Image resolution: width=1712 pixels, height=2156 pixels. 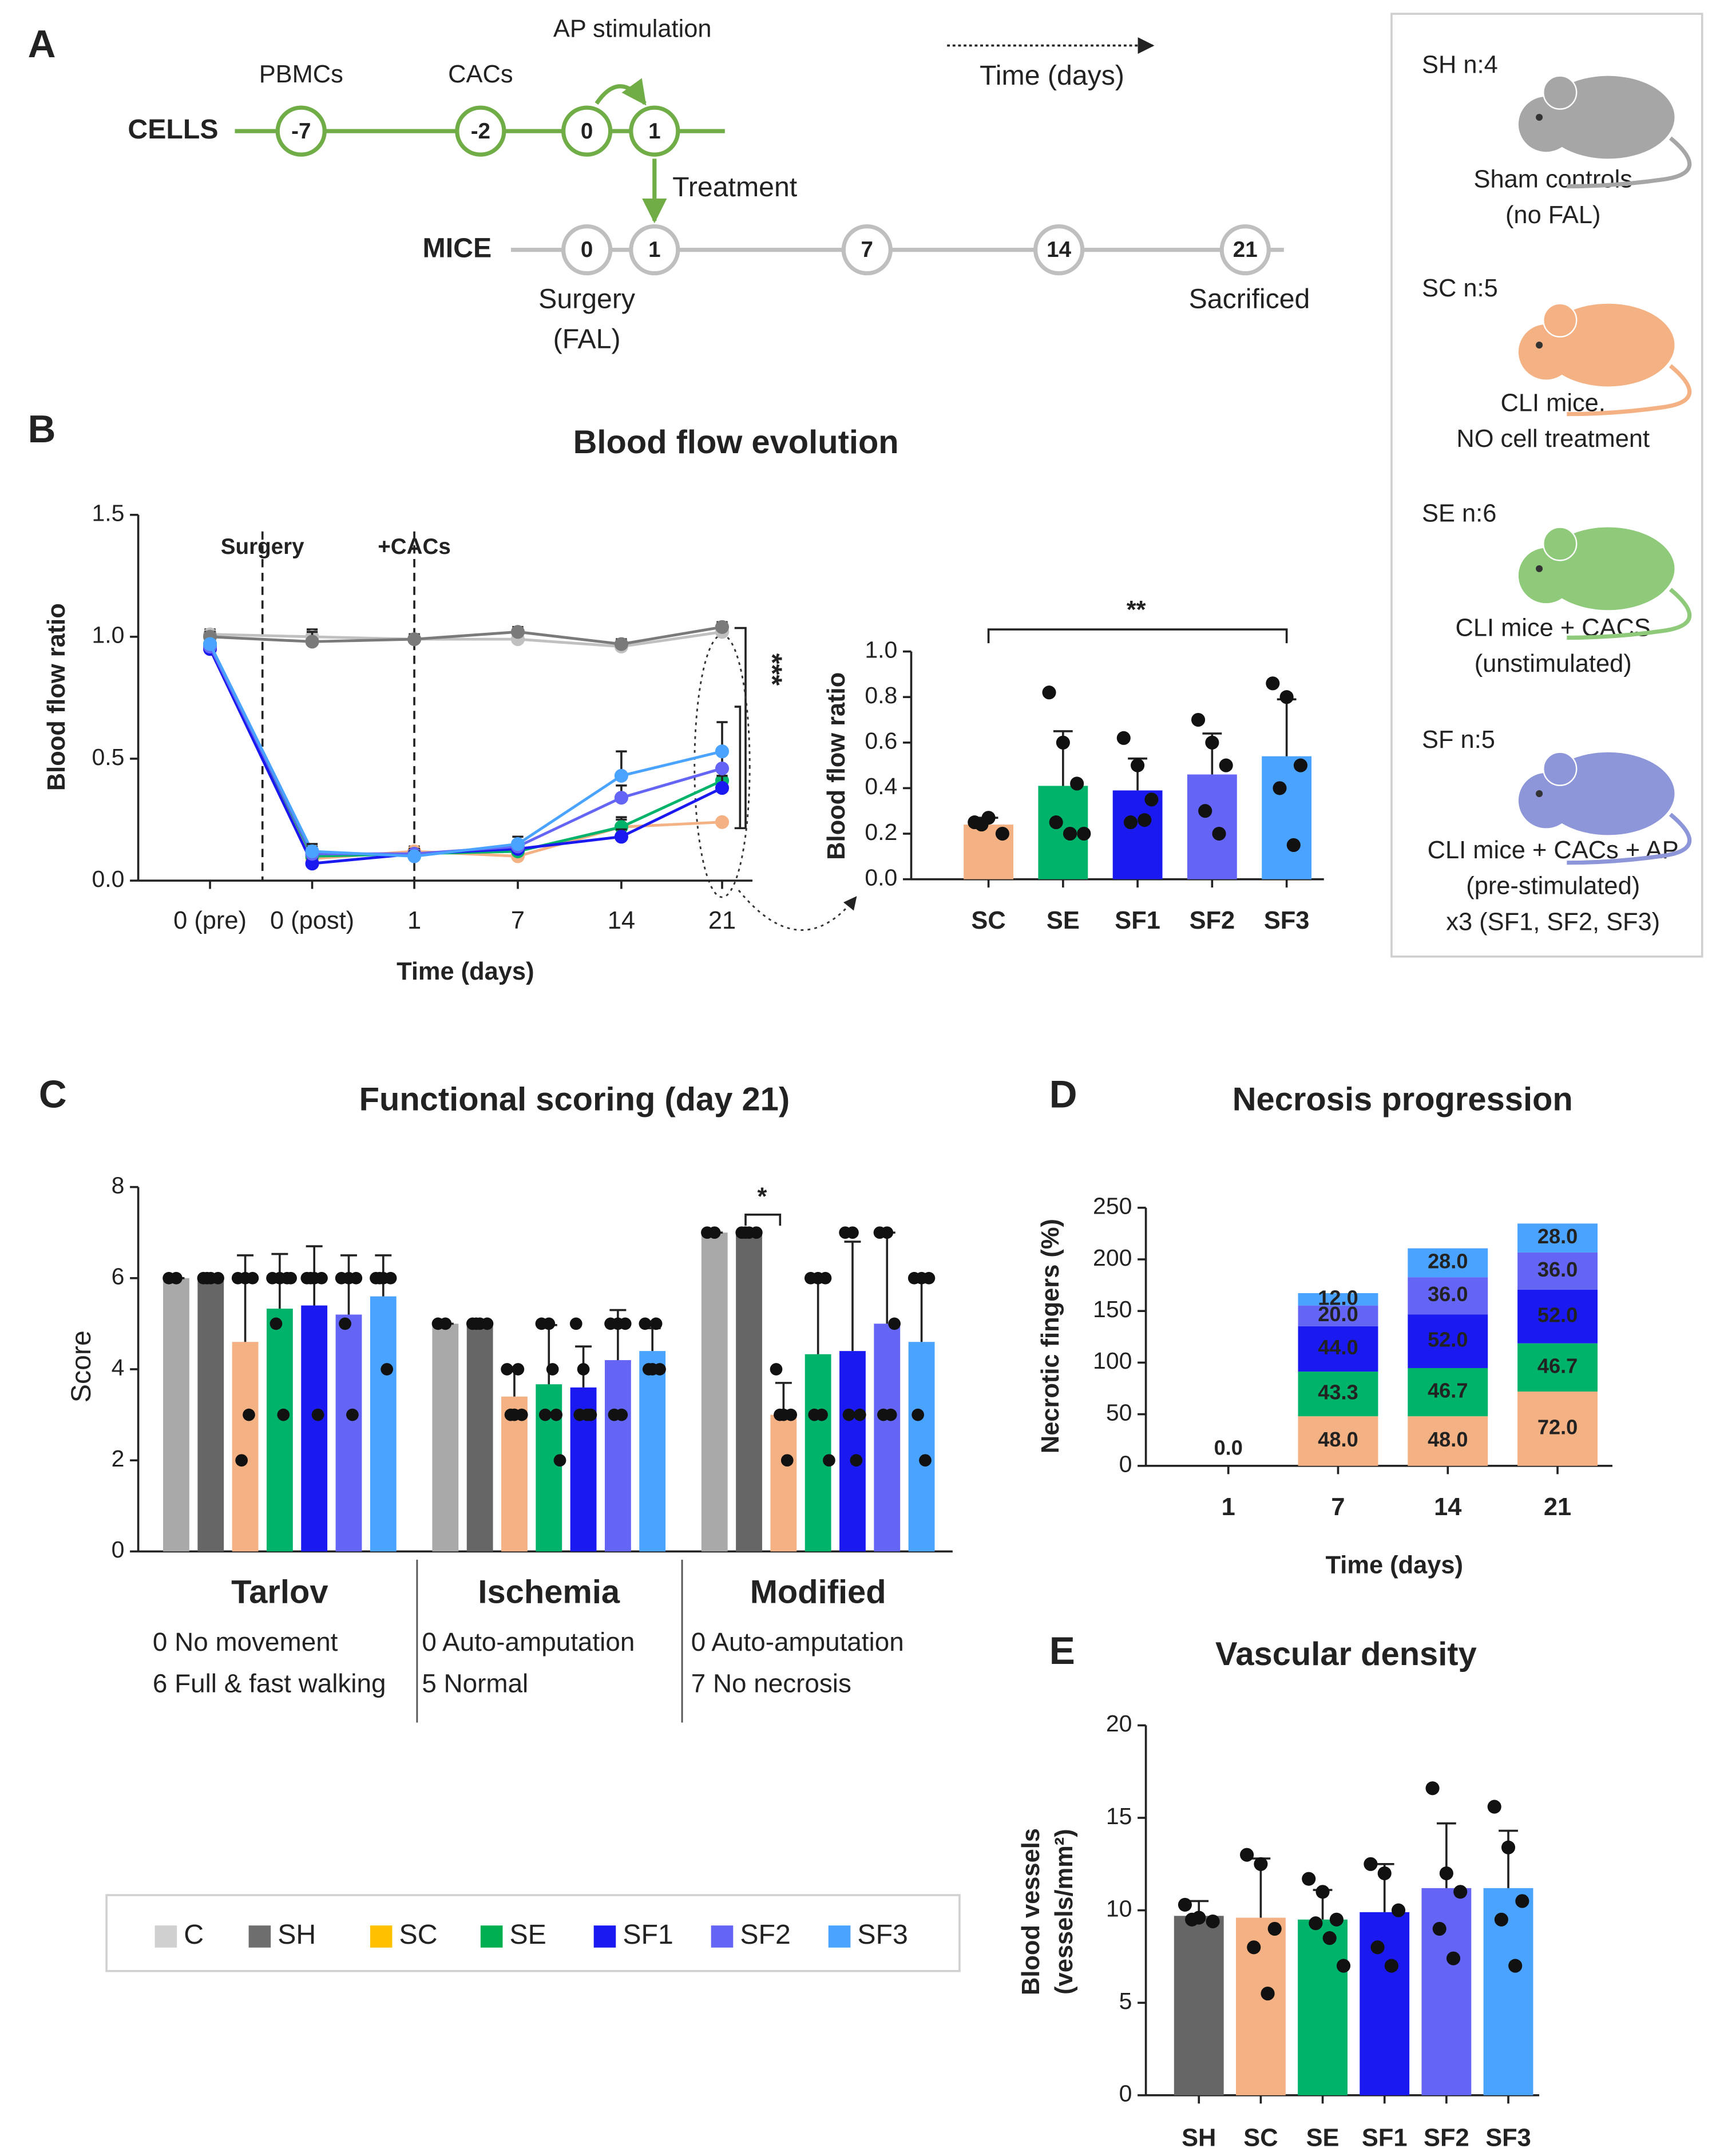 I want to click on y-tick-label: 1.0, so click(x=108, y=635).